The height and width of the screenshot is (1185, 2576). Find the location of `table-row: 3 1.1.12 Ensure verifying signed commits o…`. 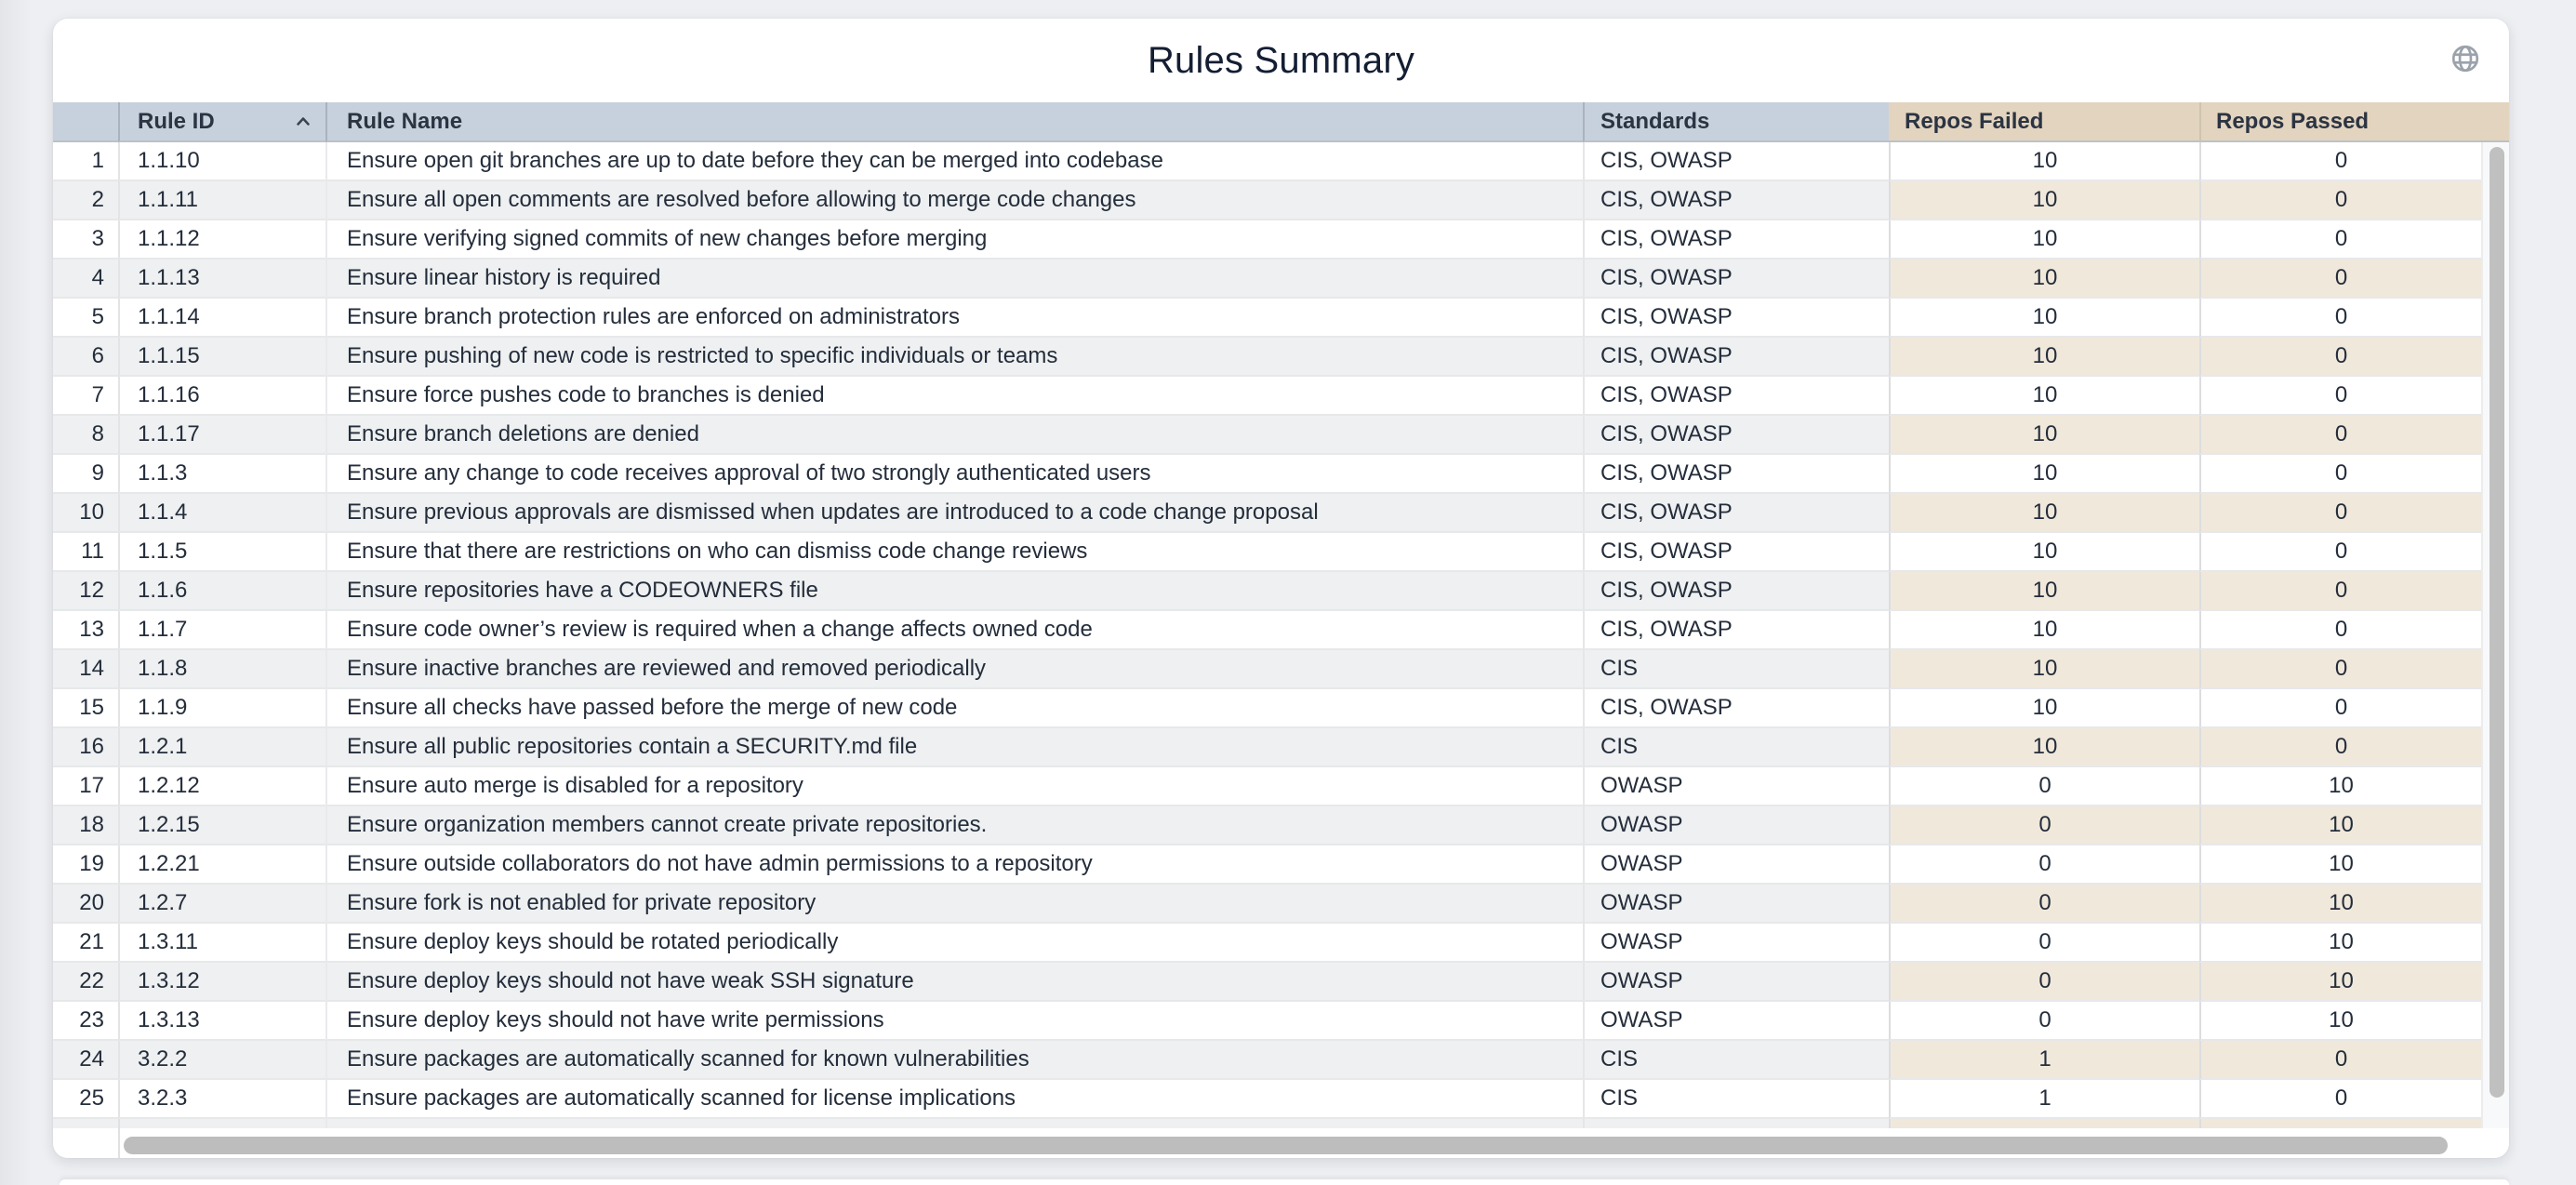

table-row: 3 1.1.12 Ensure verifying signed commits o… is located at coordinates (1281, 240).